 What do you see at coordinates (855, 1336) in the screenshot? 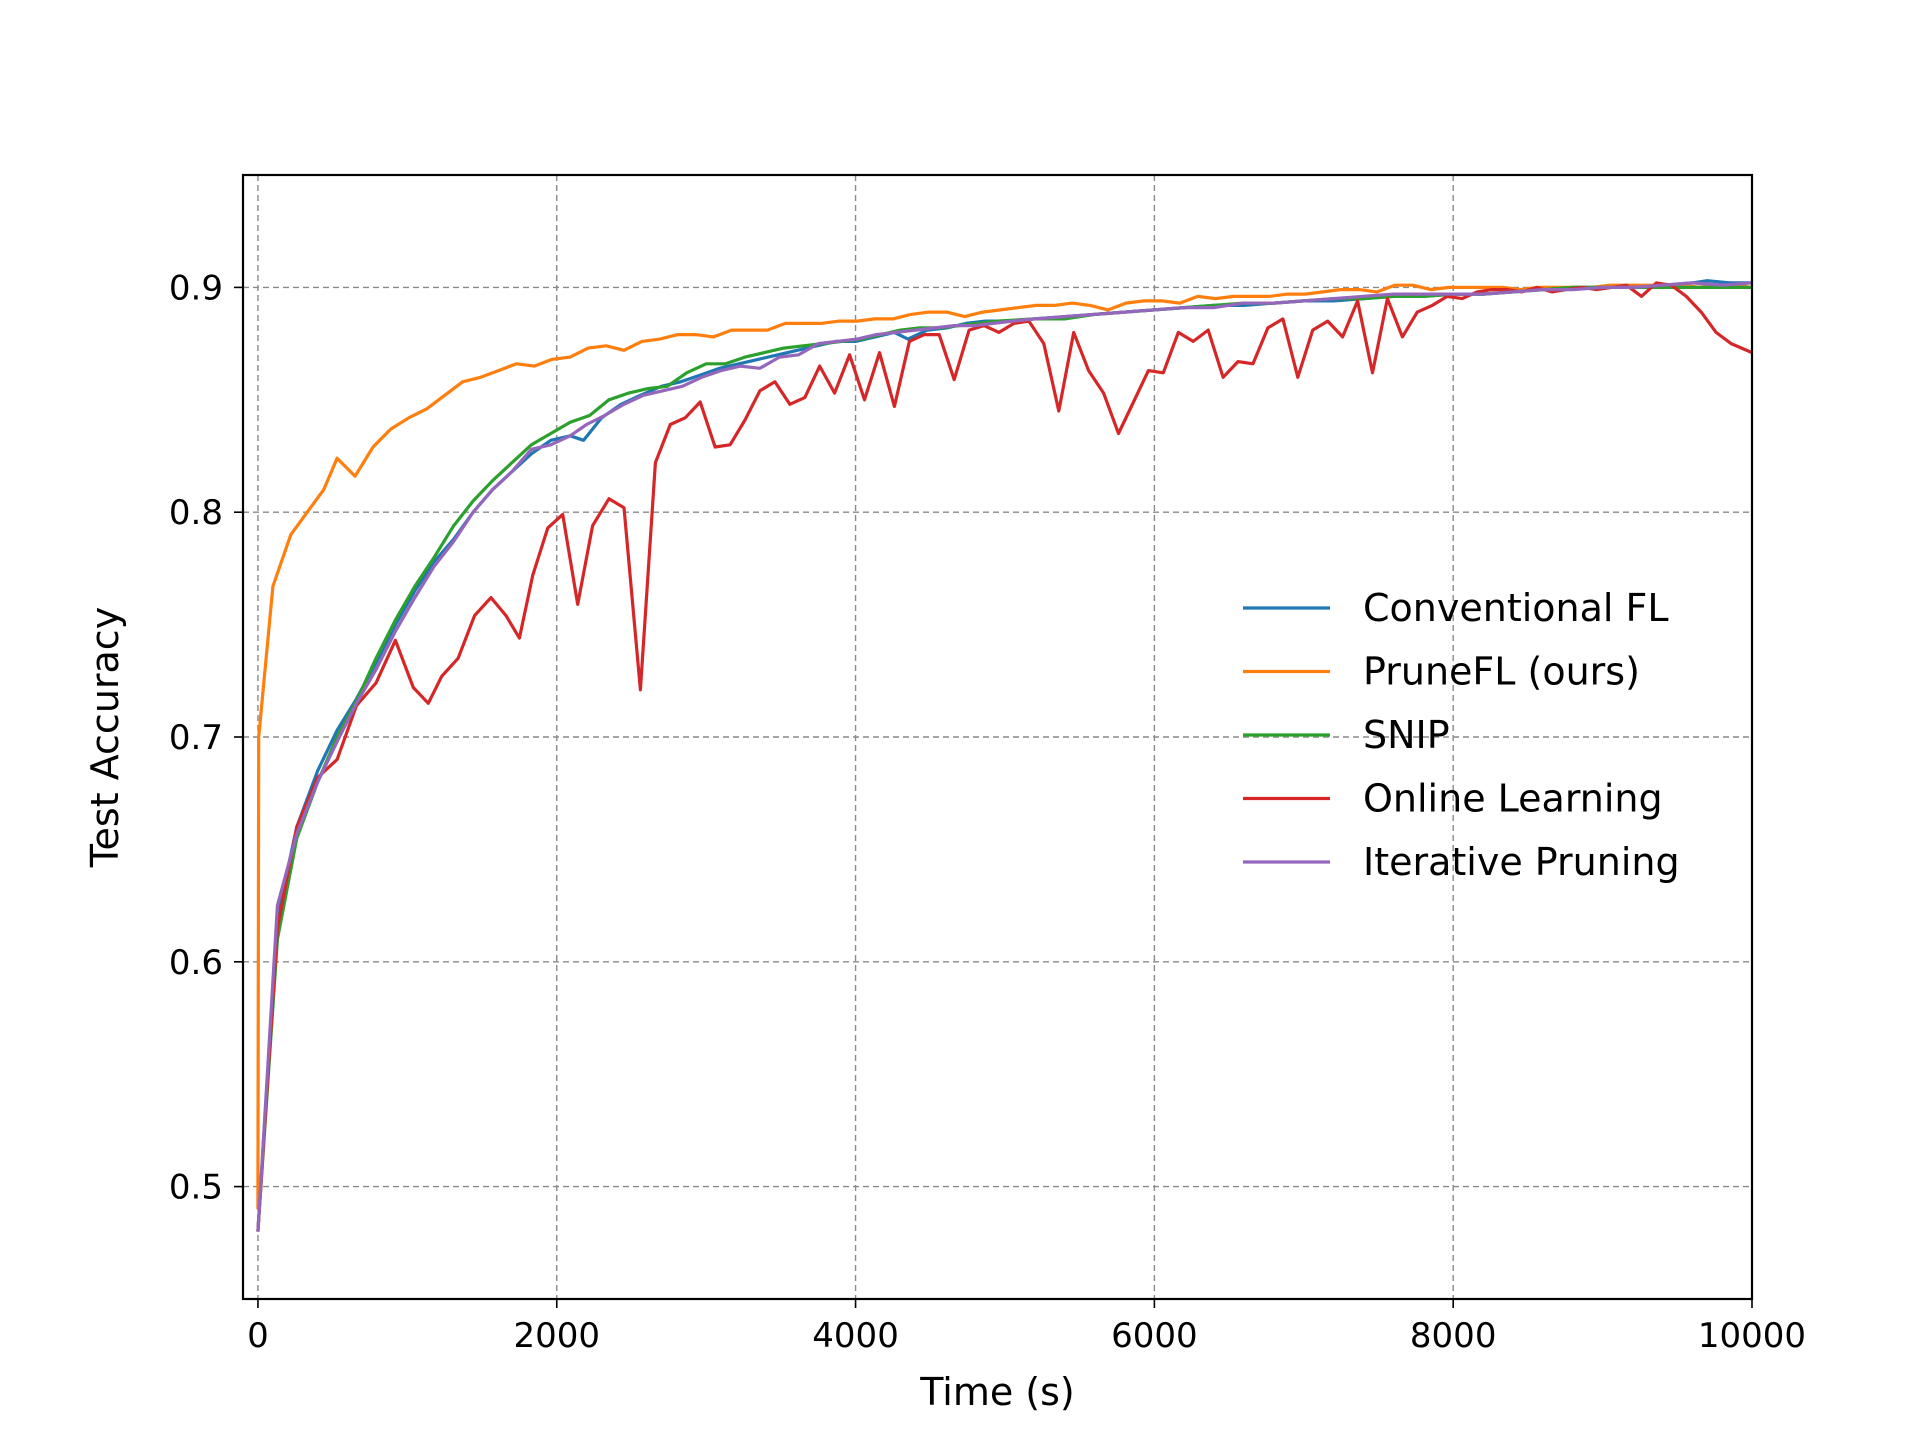
I see `x-tick-label: 4000` at bounding box center [855, 1336].